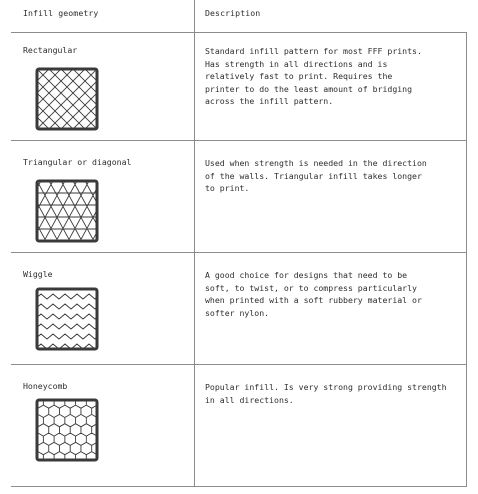  I want to click on wiggle-infill-icon, so click(67, 319).